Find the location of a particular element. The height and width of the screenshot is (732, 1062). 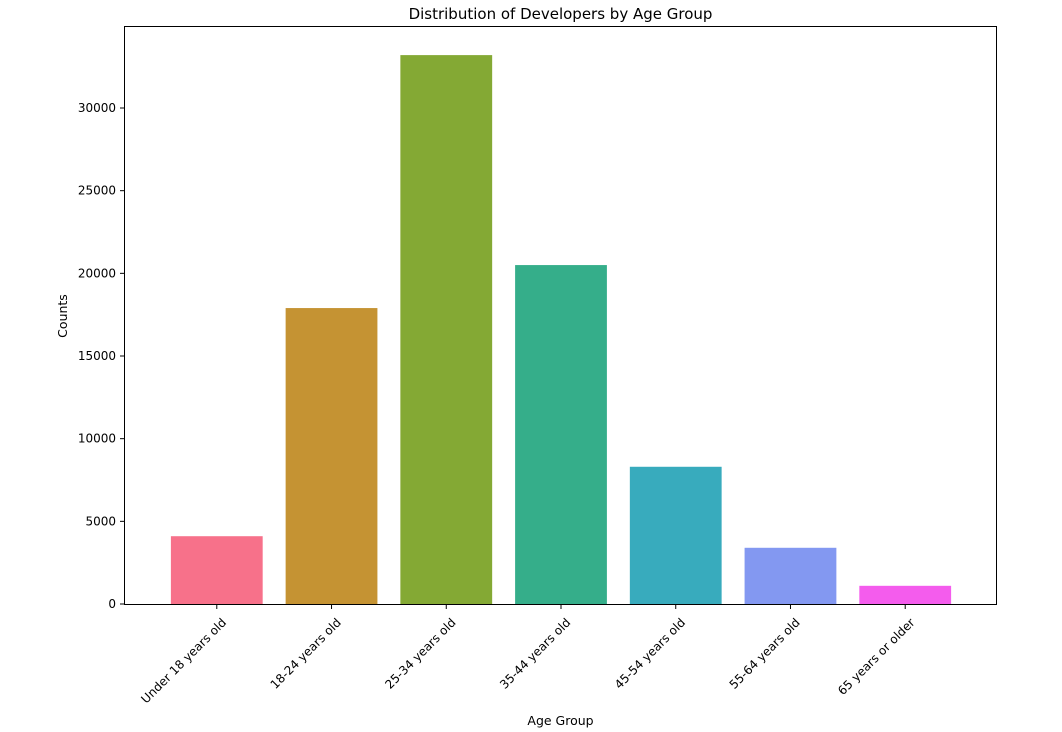

x-tick-label: 65 years or older is located at coordinates (876, 656).